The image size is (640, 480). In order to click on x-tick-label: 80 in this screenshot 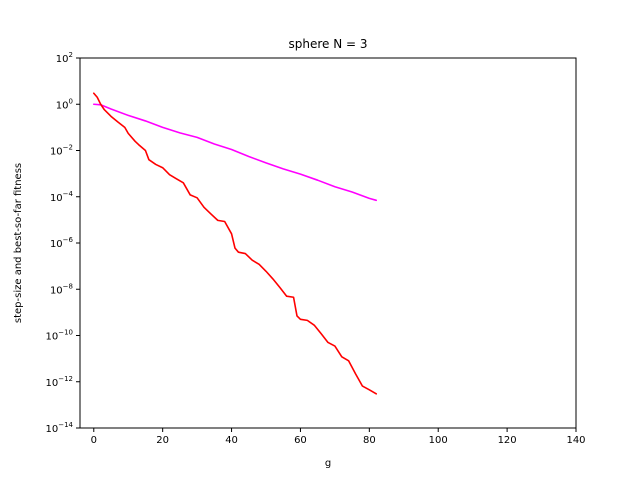, I will do `click(369, 440)`.